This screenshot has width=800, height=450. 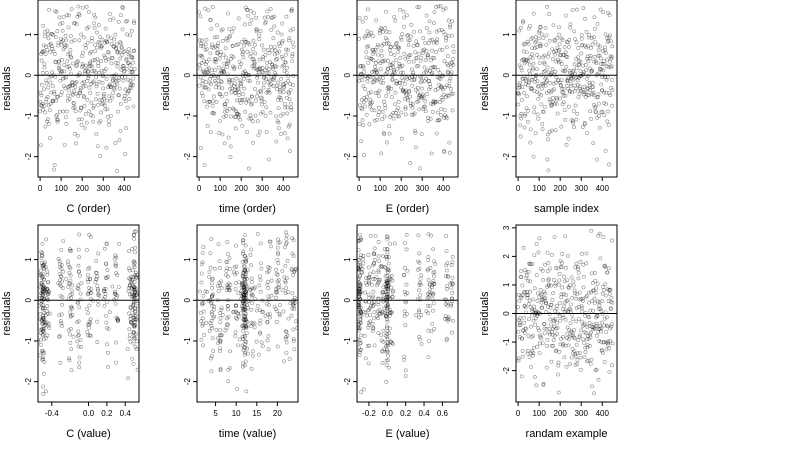 I want to click on plot-frame, so click(x=566, y=89).